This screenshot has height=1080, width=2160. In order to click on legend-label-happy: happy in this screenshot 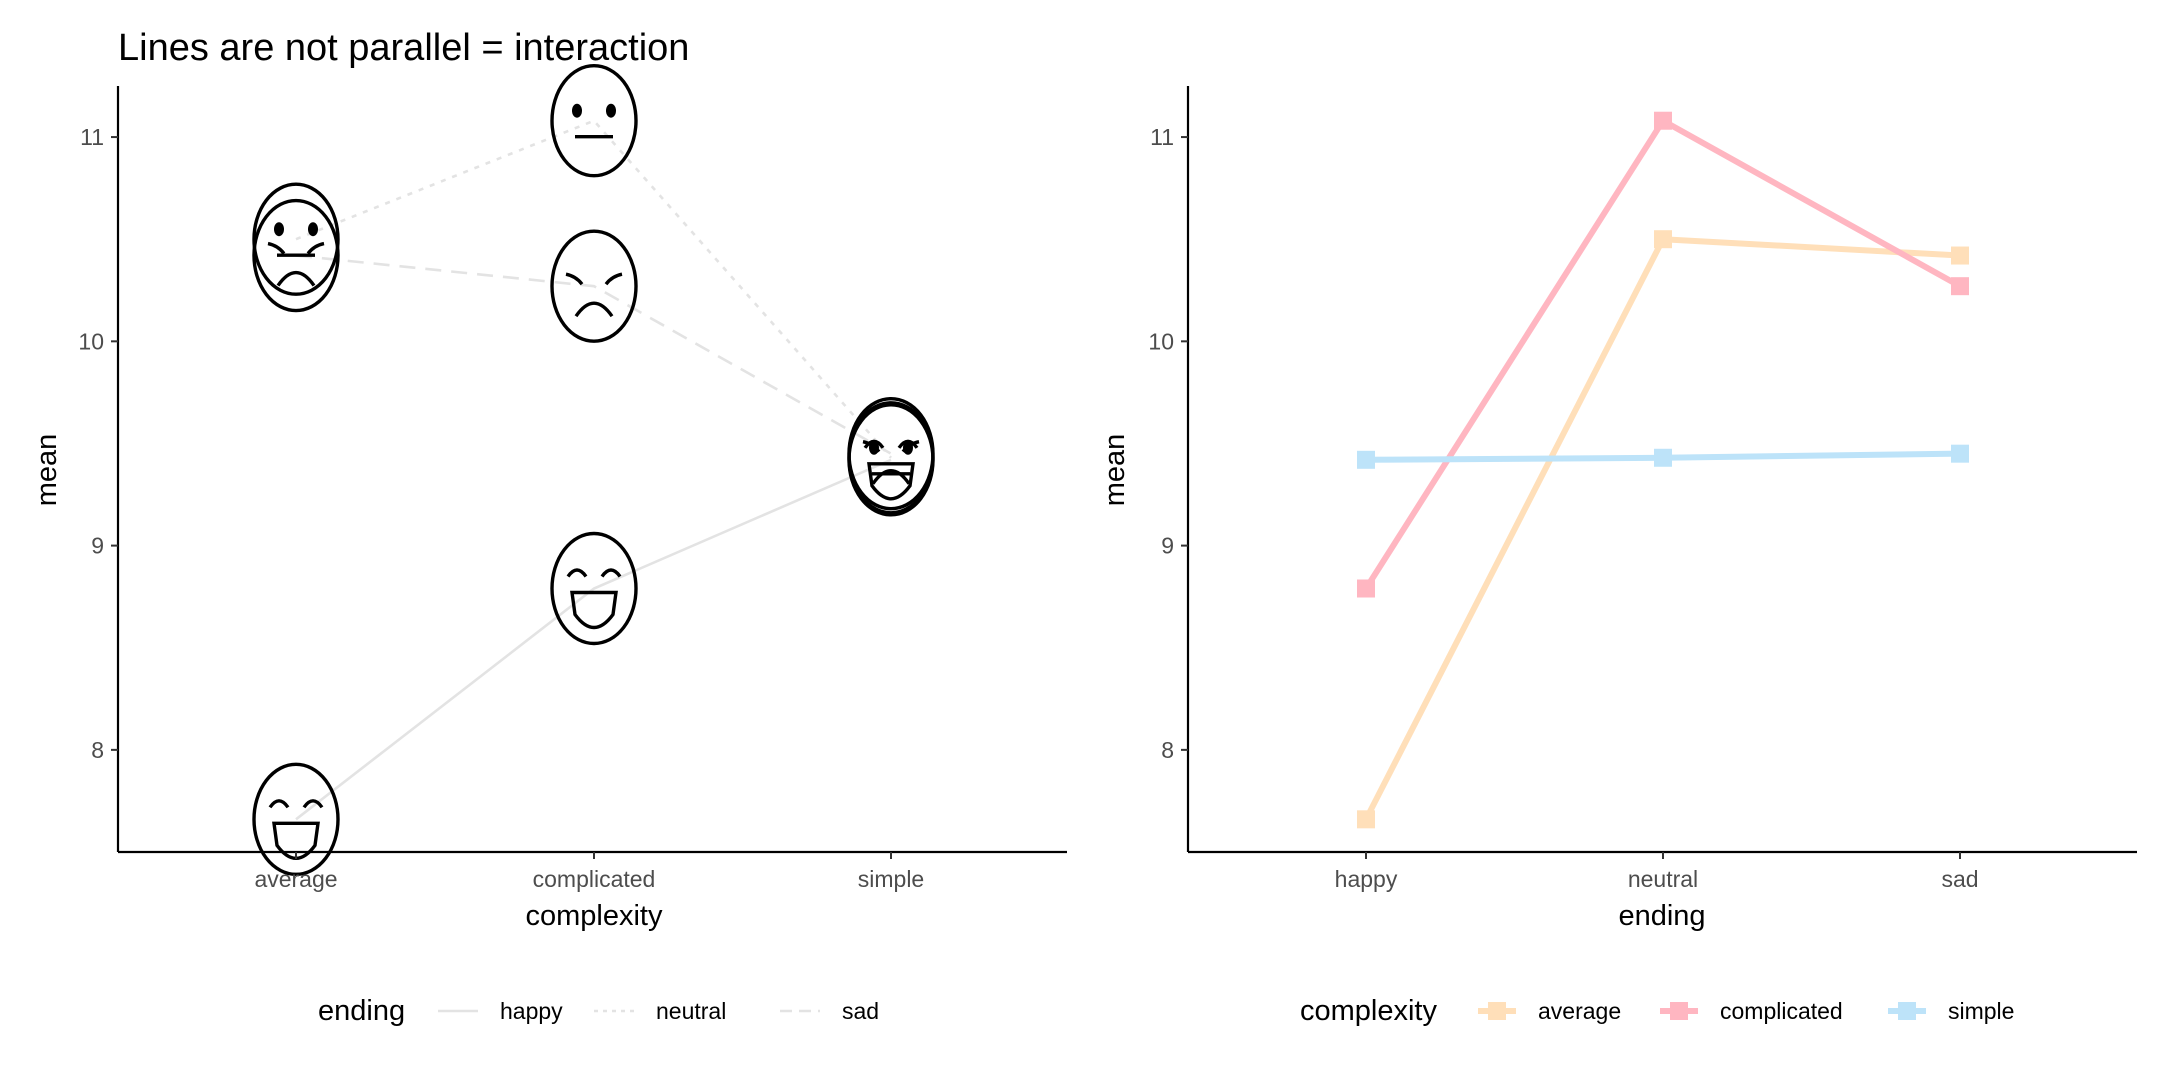, I will do `click(531, 1011)`.